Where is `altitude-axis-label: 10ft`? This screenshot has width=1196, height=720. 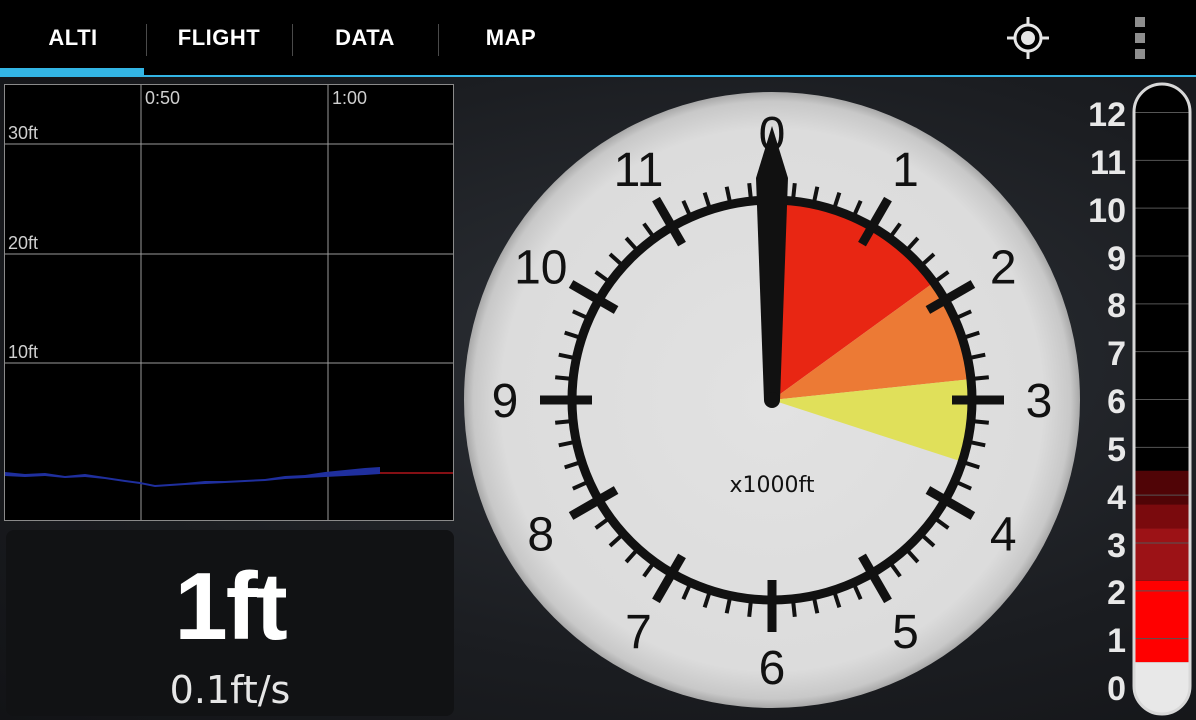
altitude-axis-label: 10ft is located at coordinates (23, 352).